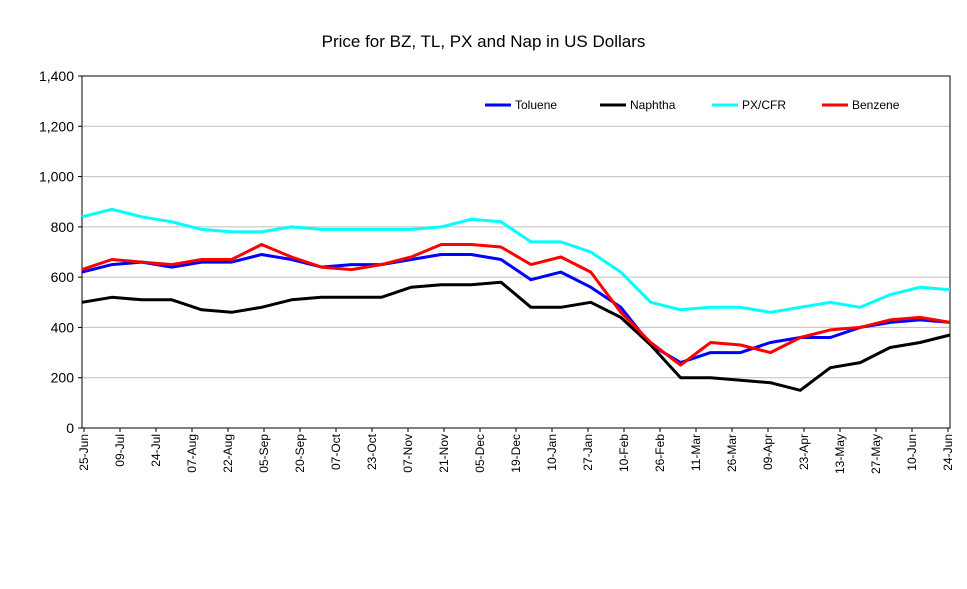  Describe the element at coordinates (63, 227) in the screenshot. I see `y-tick-label: 800` at that location.